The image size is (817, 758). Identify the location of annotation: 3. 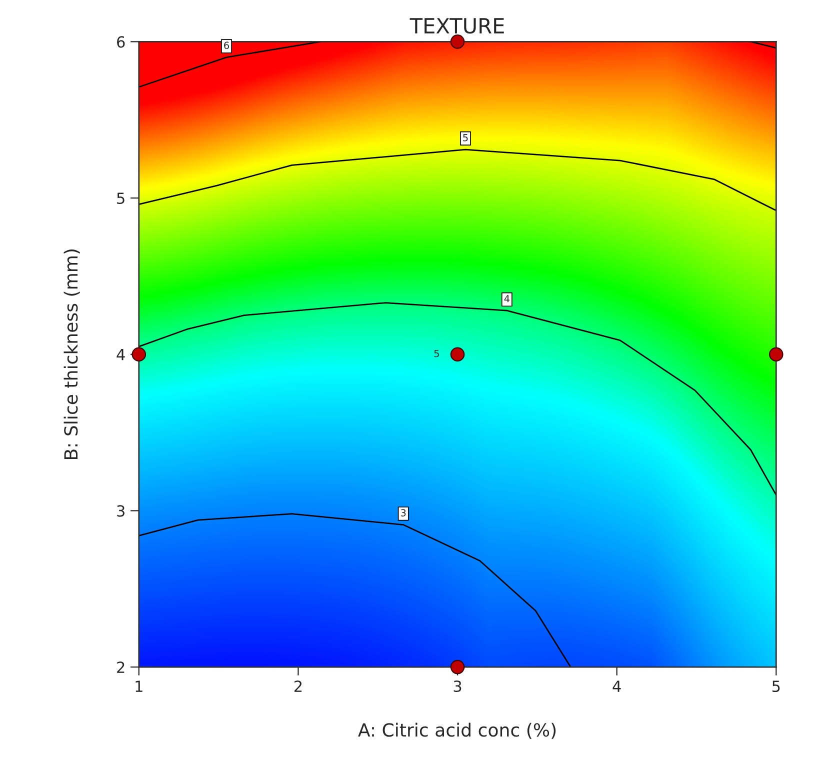
(403, 512).